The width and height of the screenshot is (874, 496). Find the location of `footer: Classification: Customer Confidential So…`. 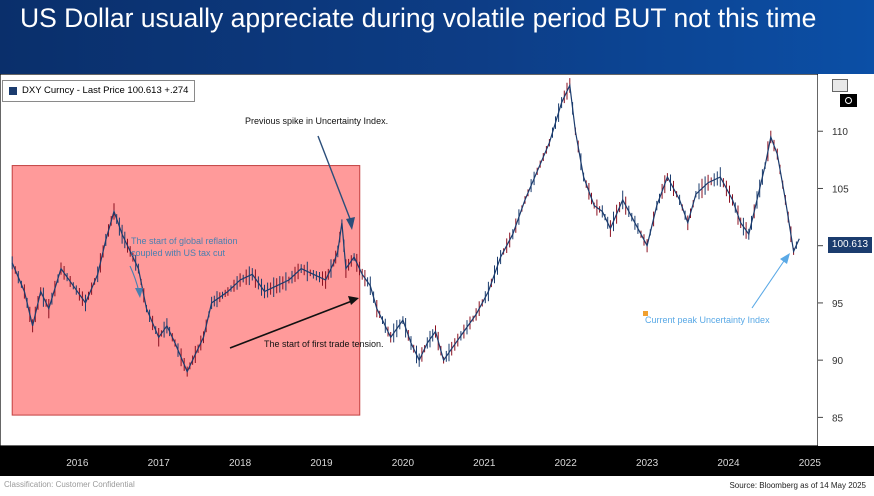

footer: Classification: Customer Confidential So… is located at coordinates (437, 486).